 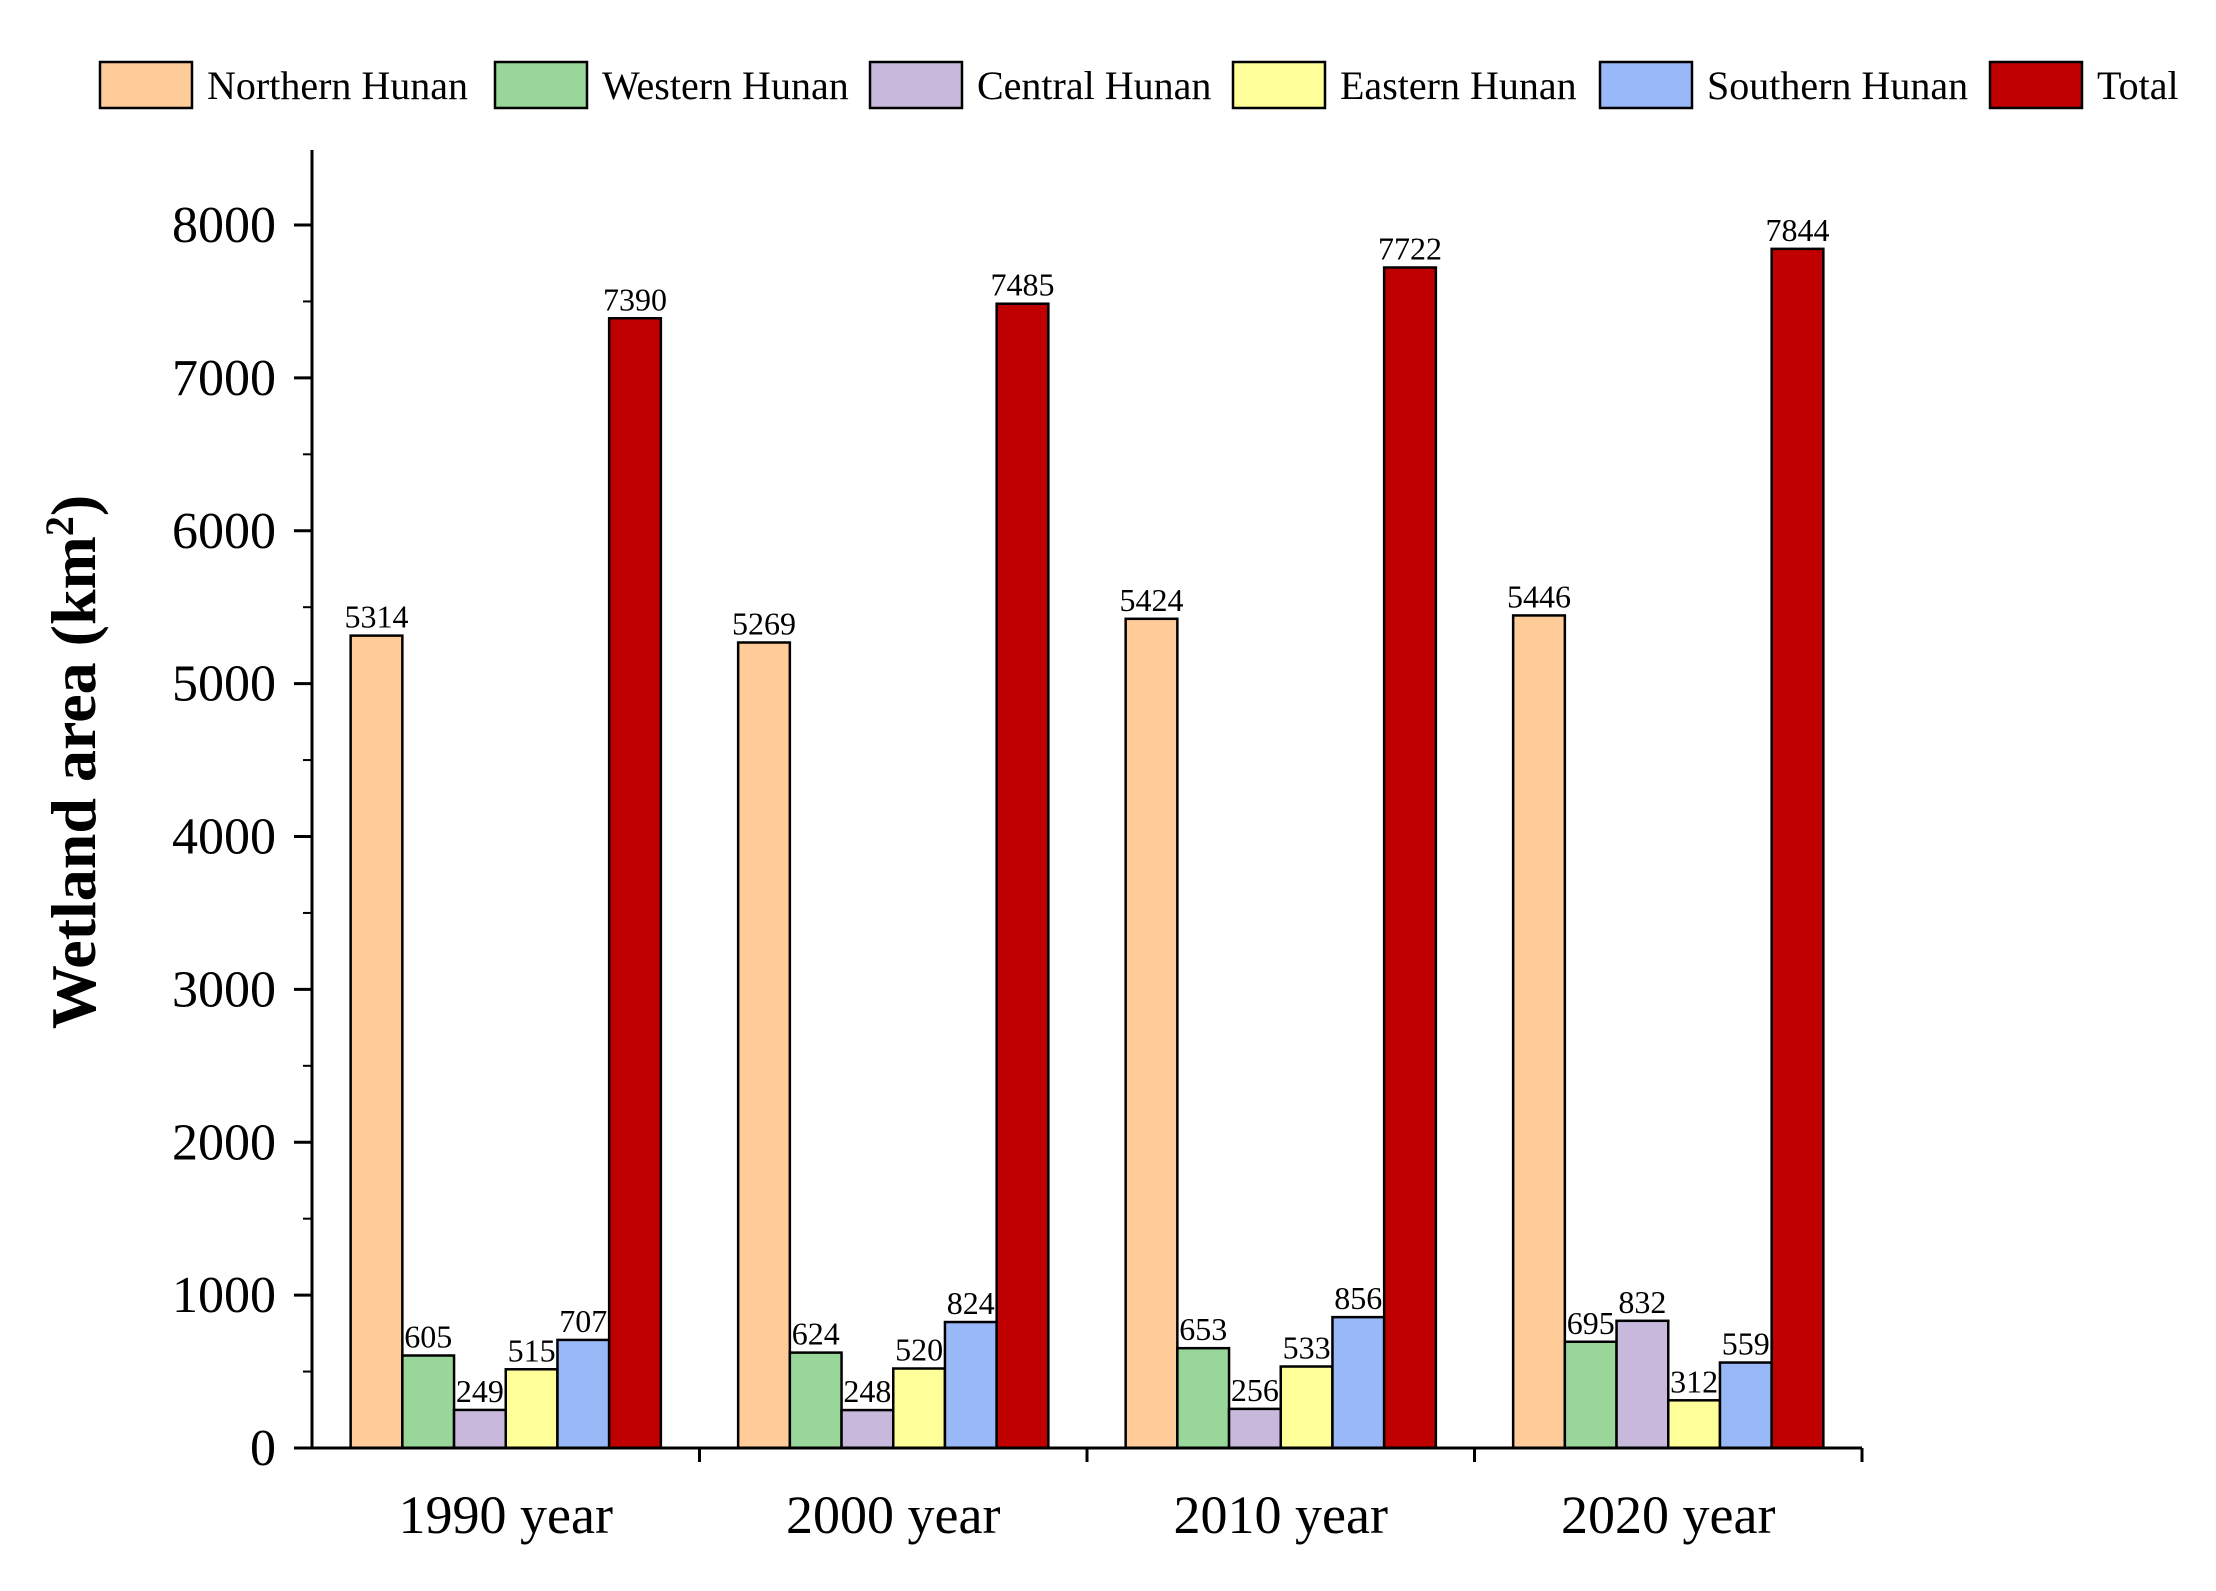 I want to click on data-label: 605, so click(x=428, y=1337).